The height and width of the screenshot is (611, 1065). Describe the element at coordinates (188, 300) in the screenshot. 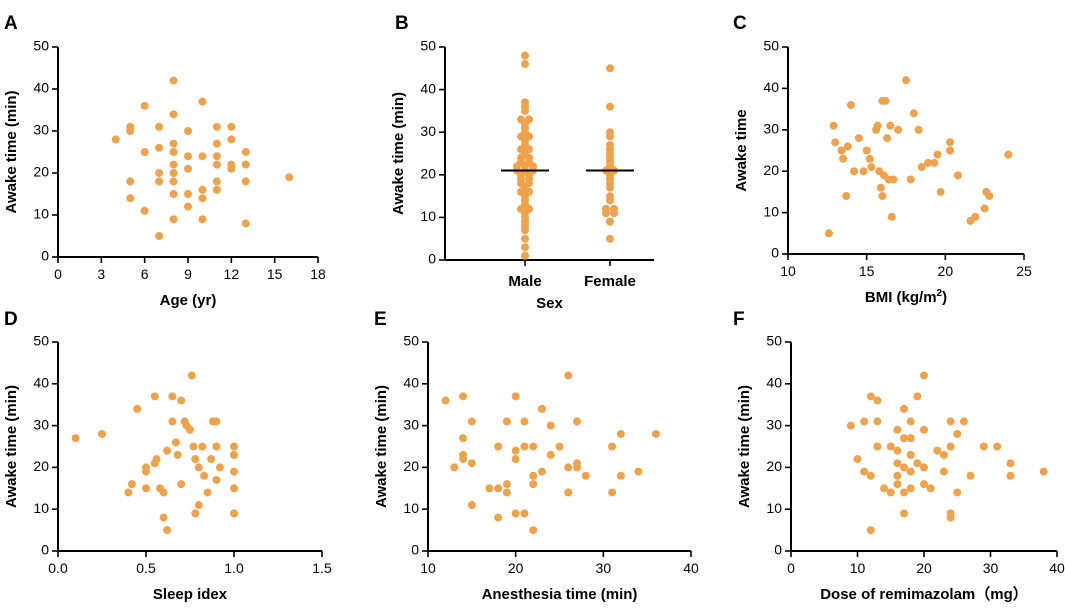

I see `x-axis-title: Age (yr)` at that location.